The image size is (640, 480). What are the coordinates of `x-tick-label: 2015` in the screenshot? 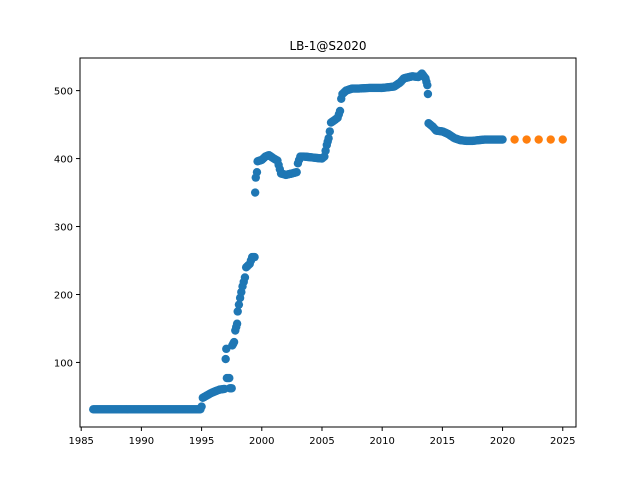 It's located at (442, 441).